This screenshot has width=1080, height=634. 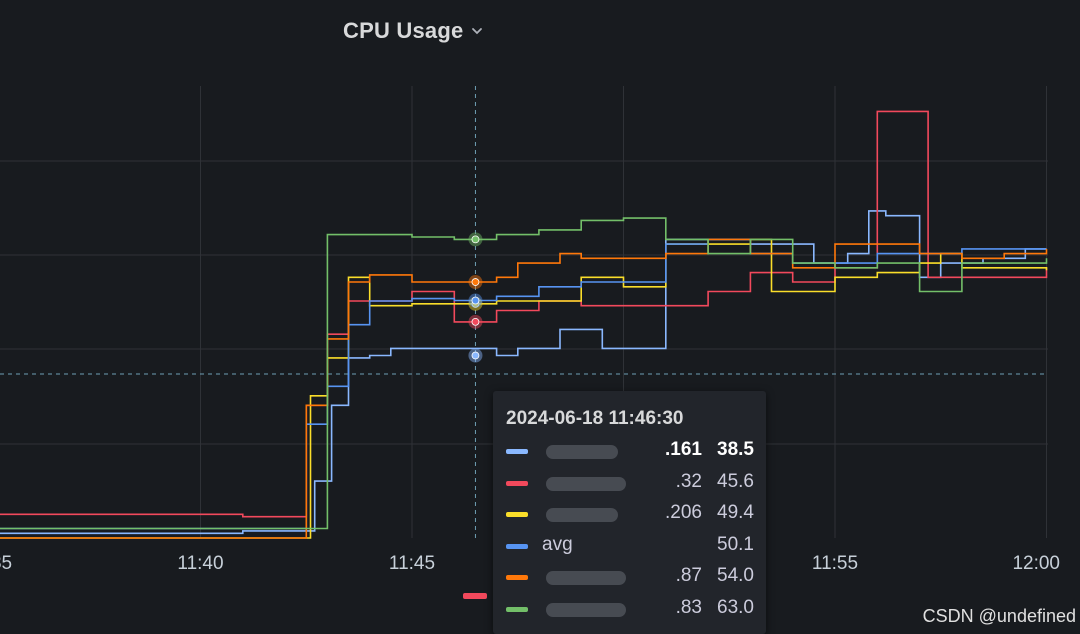 I want to click on tooltip-row-value: 38.5, so click(x=735, y=449).